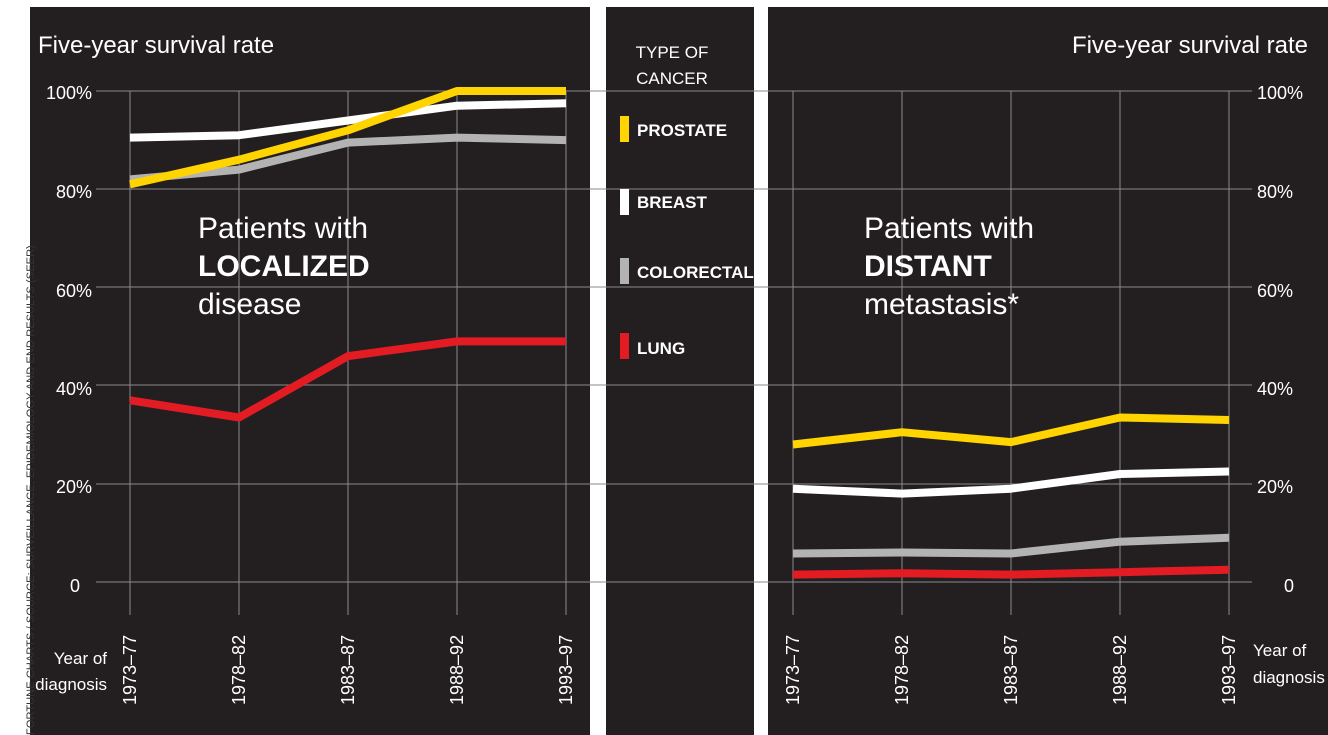 This screenshot has height=735, width=1328. I want to click on legend-swatch-lung, so click(624, 346).